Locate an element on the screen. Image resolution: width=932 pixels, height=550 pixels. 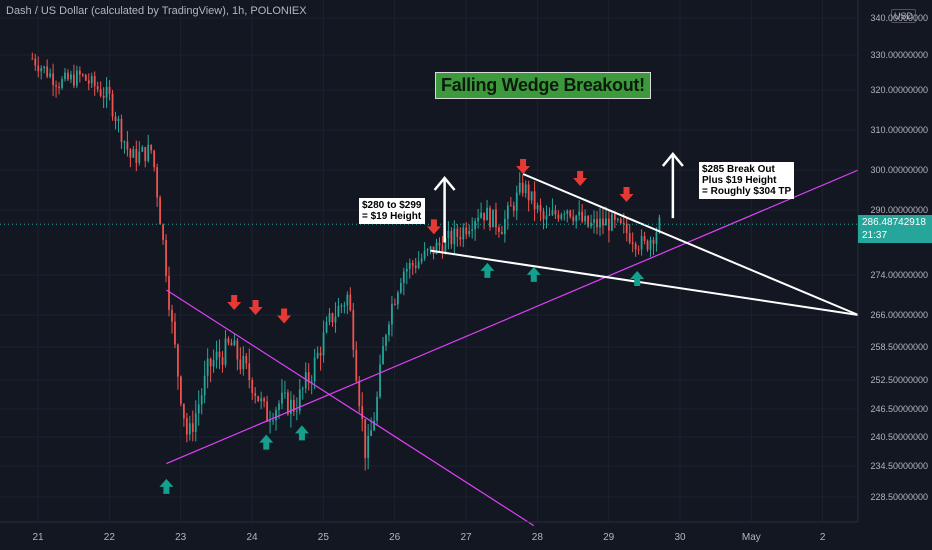
x-tick-label: 28 is located at coordinates (537, 537).